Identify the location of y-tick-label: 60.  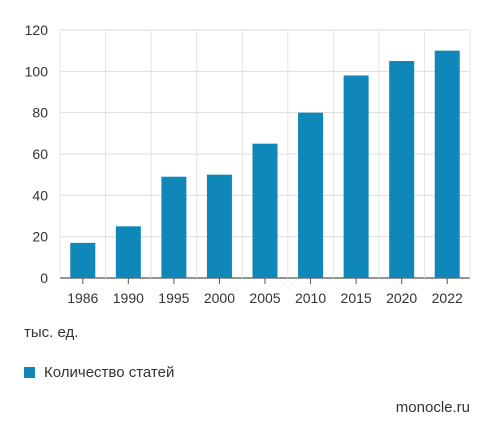
(40, 154).